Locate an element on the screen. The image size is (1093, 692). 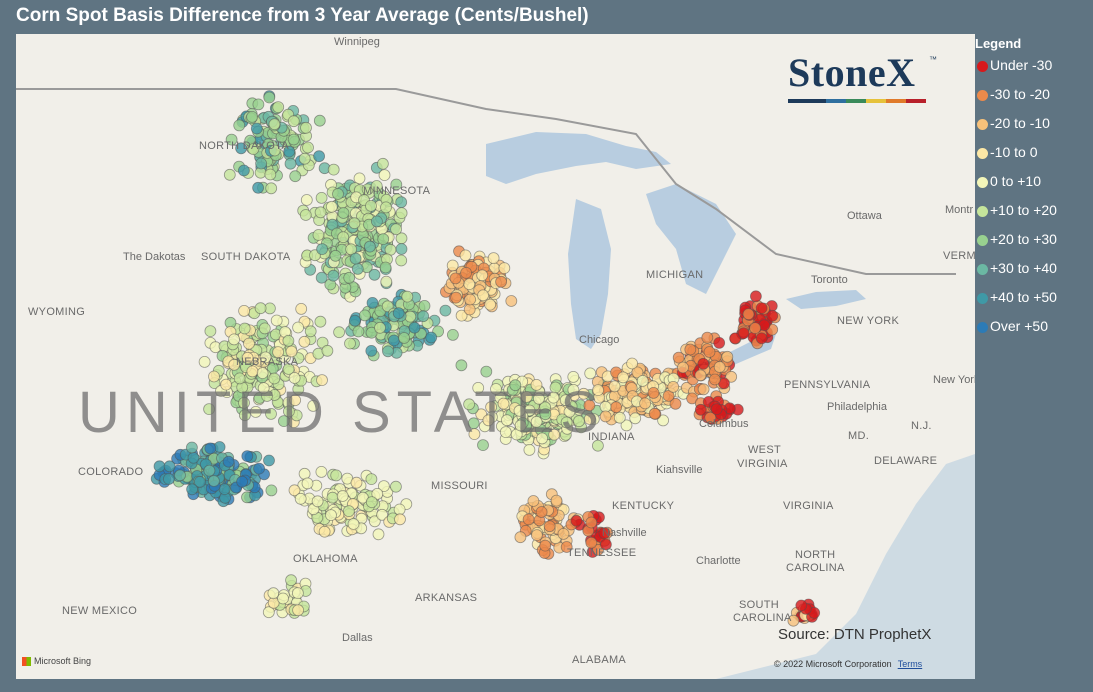
legend-item-neg10-0: -10 to 0 is located at coordinates (1034, 158).